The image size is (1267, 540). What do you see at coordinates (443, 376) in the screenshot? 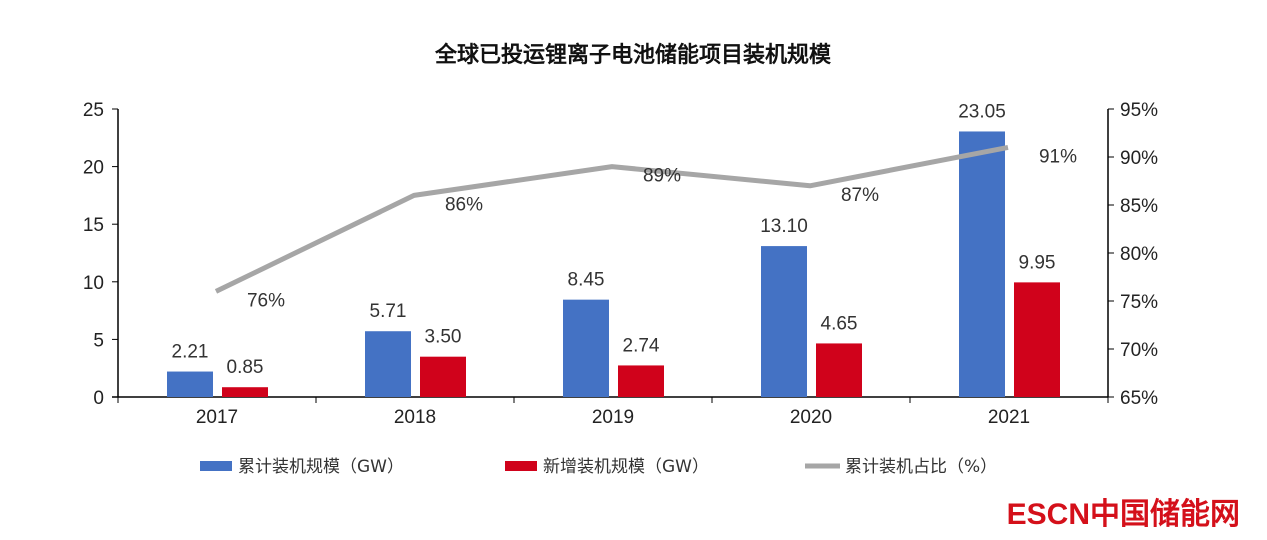
I see `bar-new-2018` at bounding box center [443, 376].